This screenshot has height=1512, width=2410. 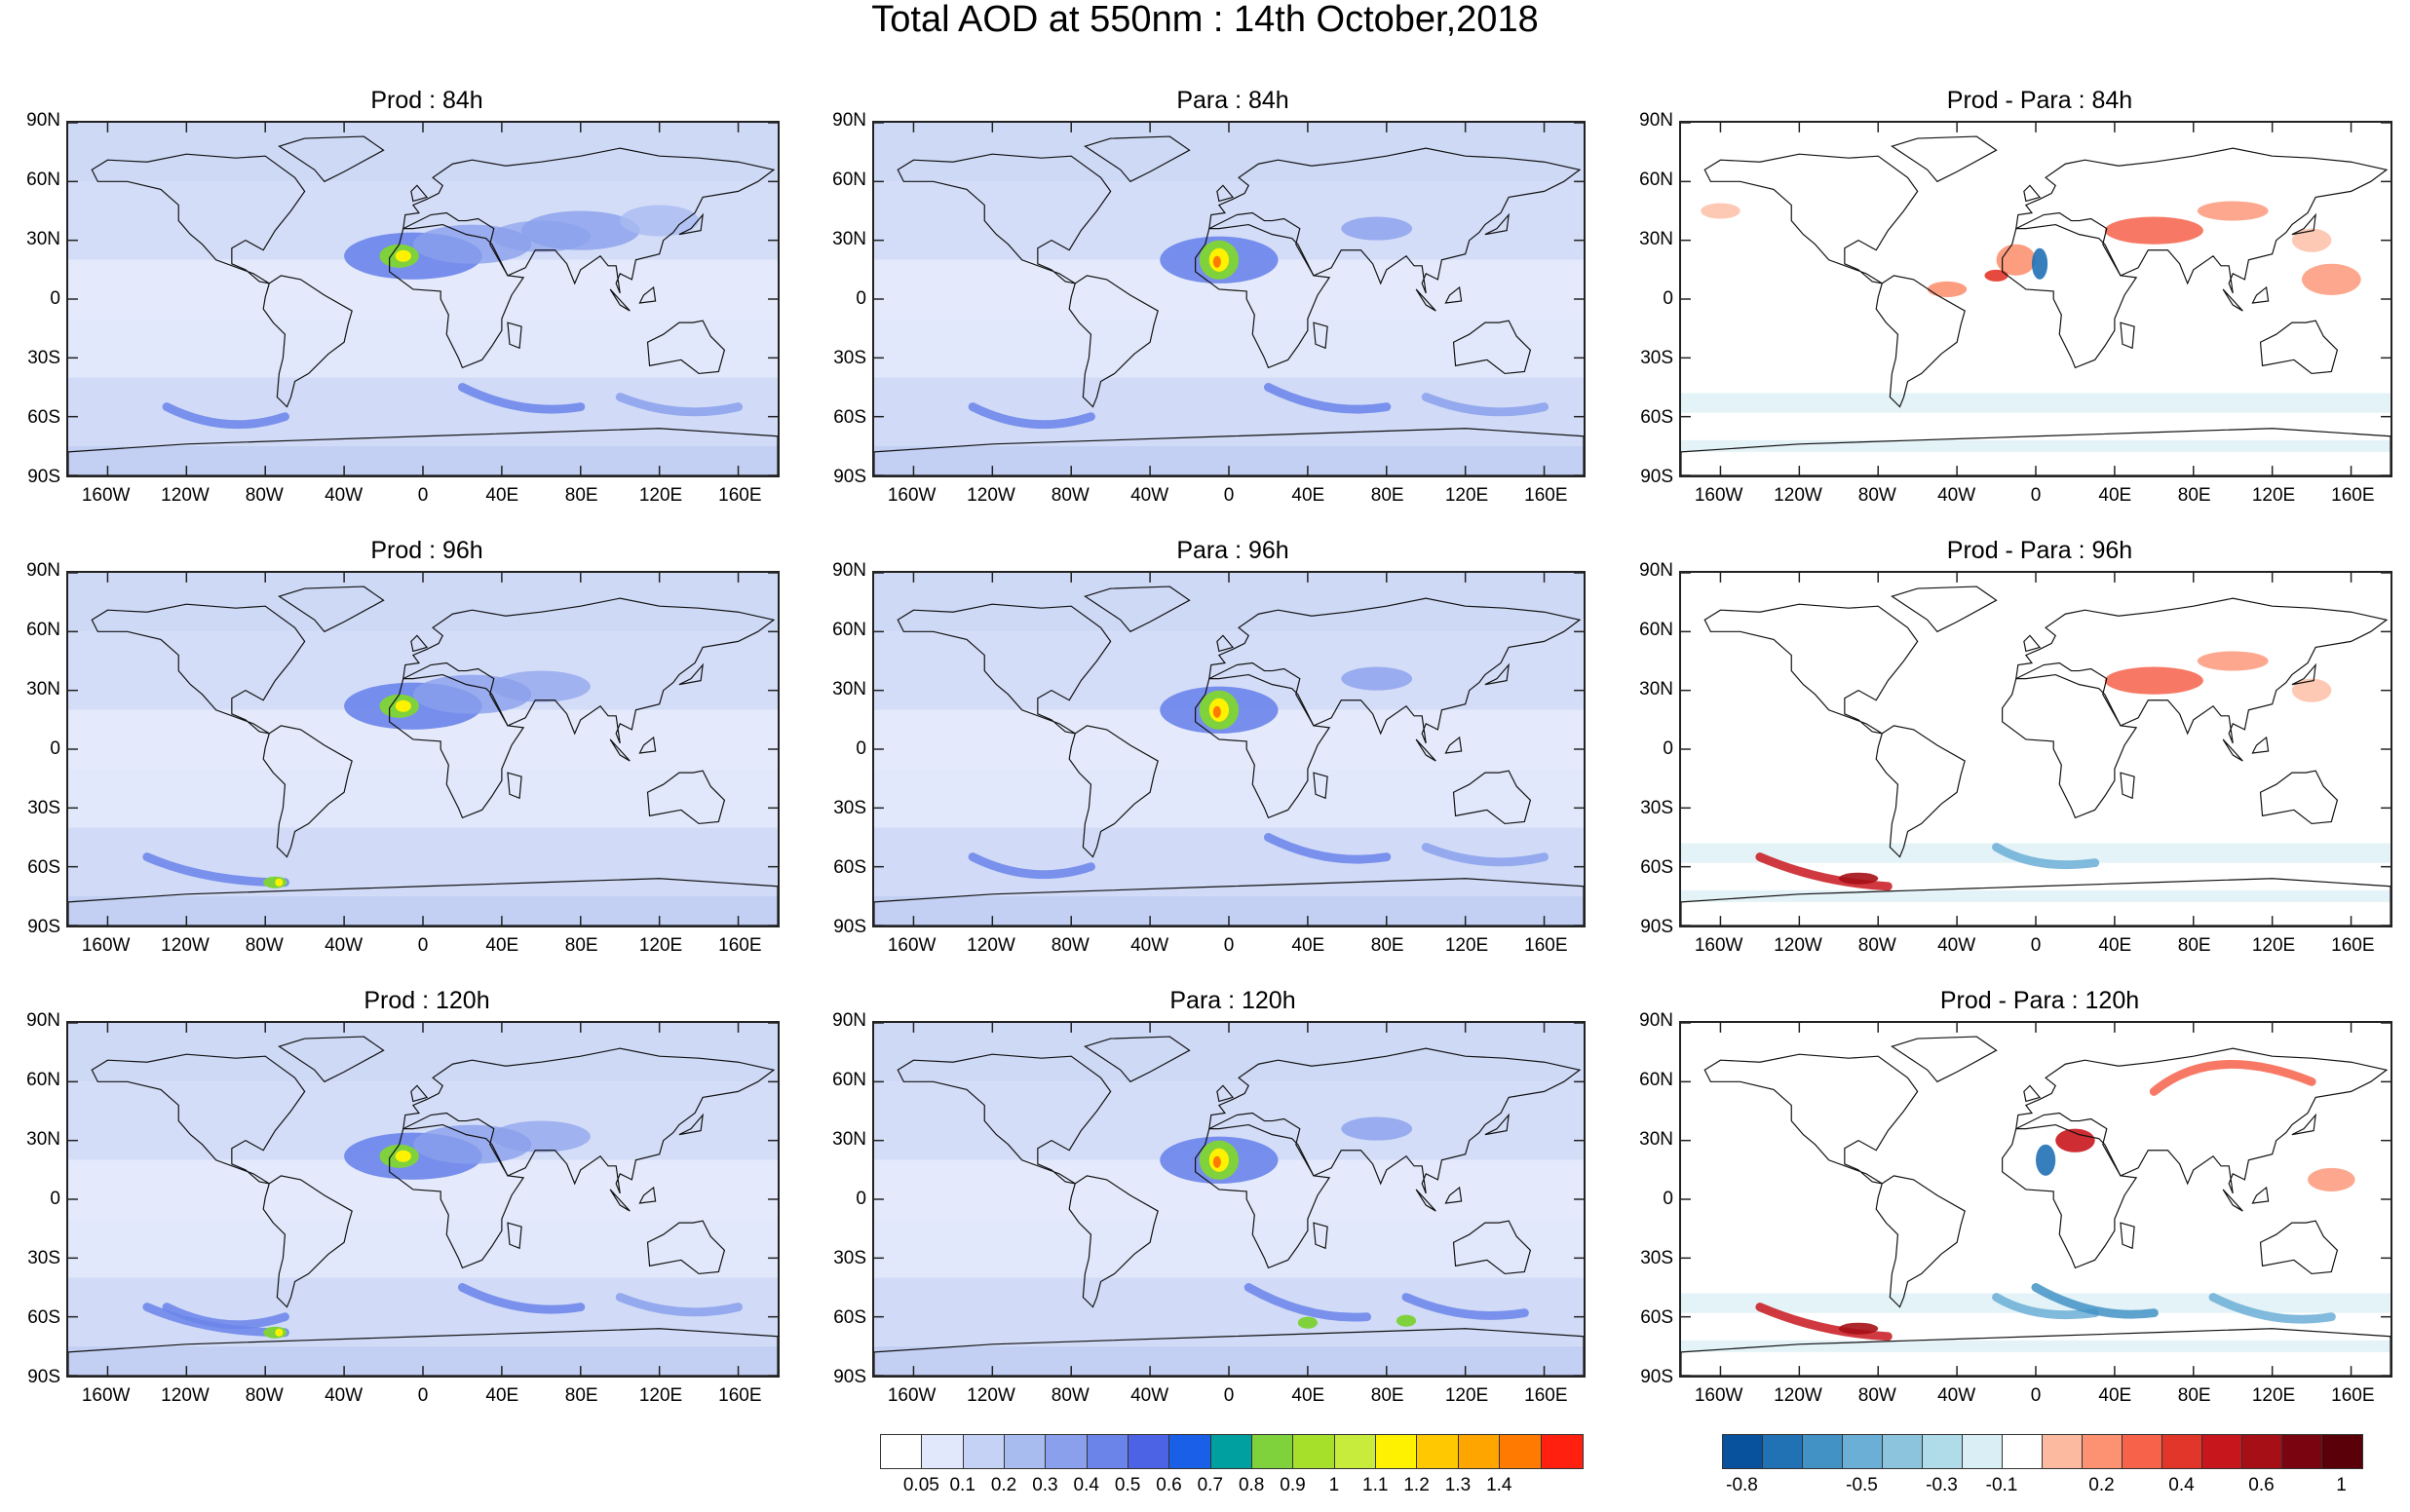 What do you see at coordinates (1086, 1485) in the screenshot?
I see `colorbar-label: 0.4` at bounding box center [1086, 1485].